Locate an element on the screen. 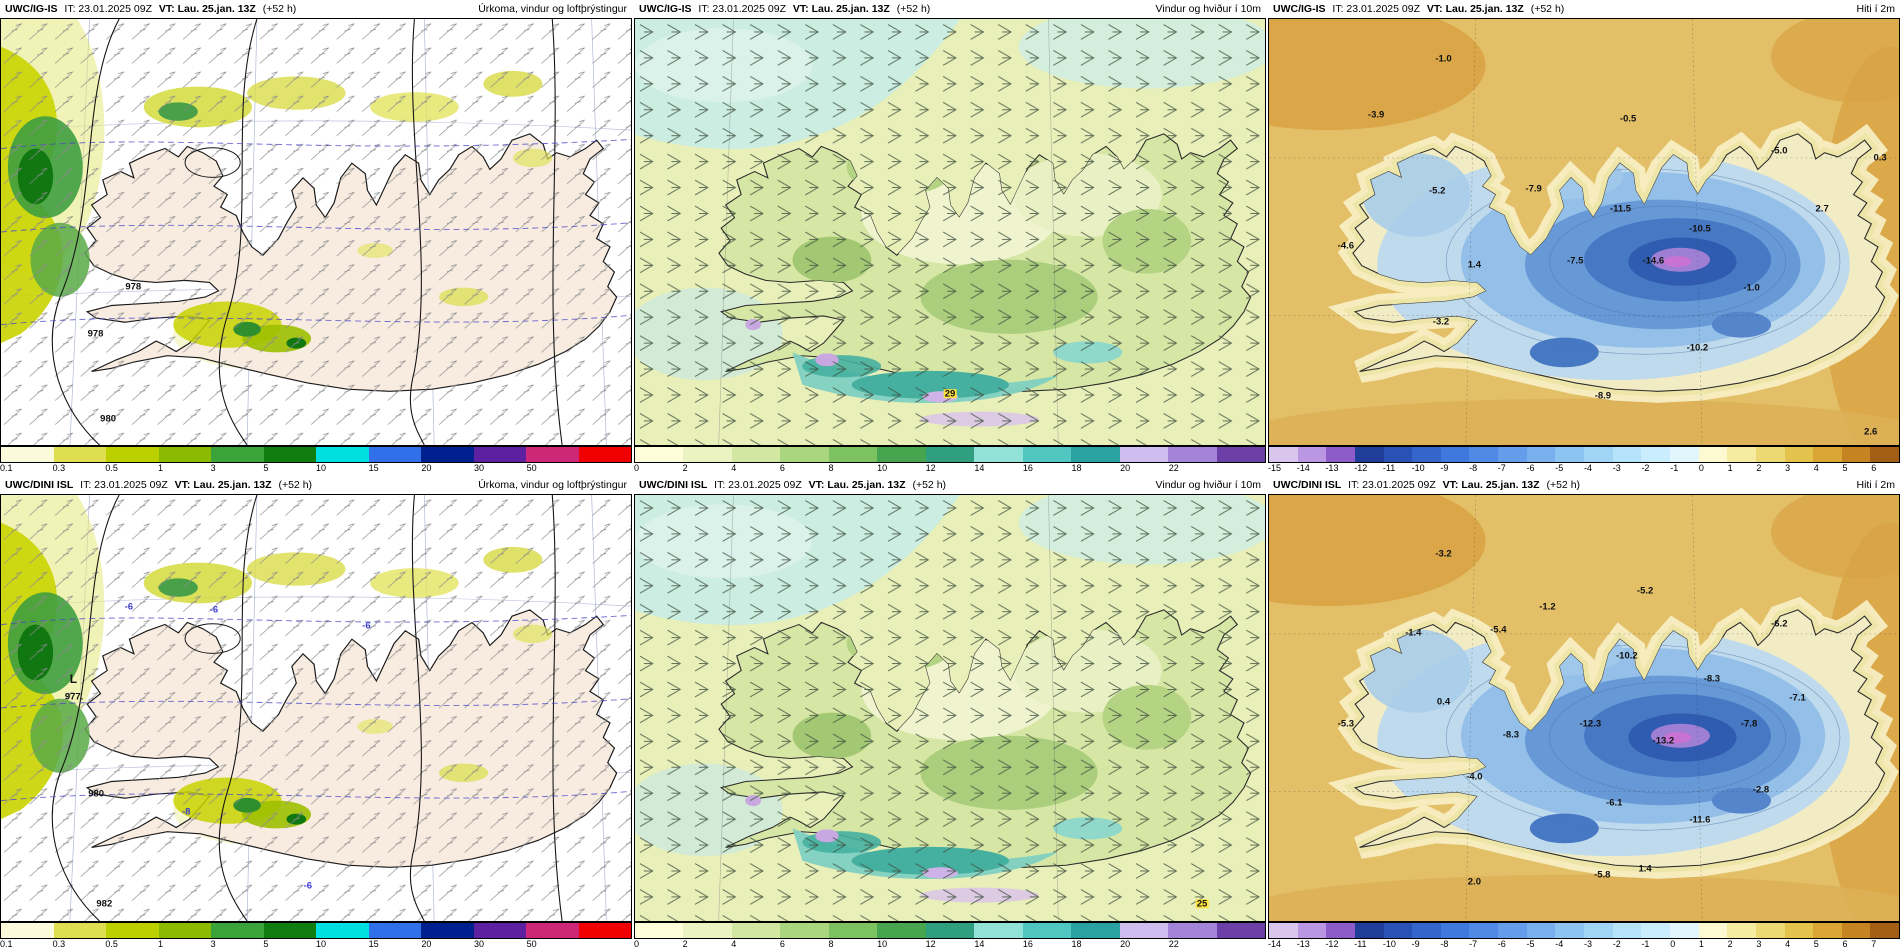 This screenshot has height=950, width=1900. colorbar: 0 2 4 6 8 10 12 14 16 18 20 22 is located at coordinates (950, 936).